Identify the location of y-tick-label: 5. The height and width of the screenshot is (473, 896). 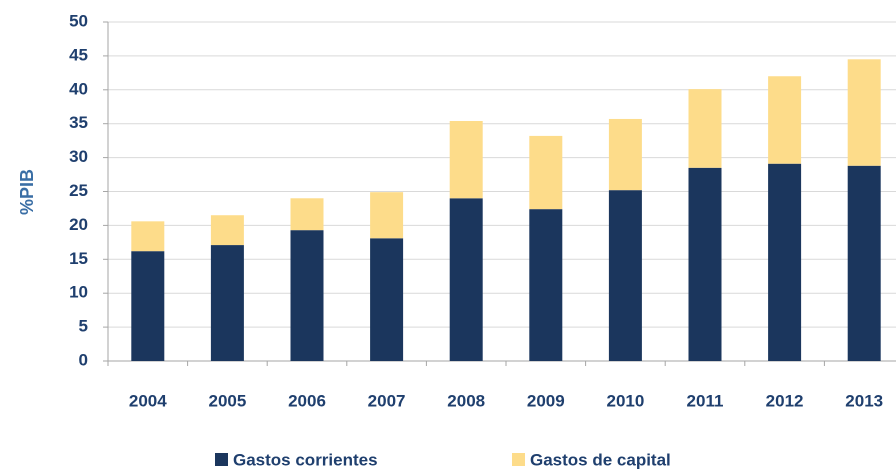
(83, 326).